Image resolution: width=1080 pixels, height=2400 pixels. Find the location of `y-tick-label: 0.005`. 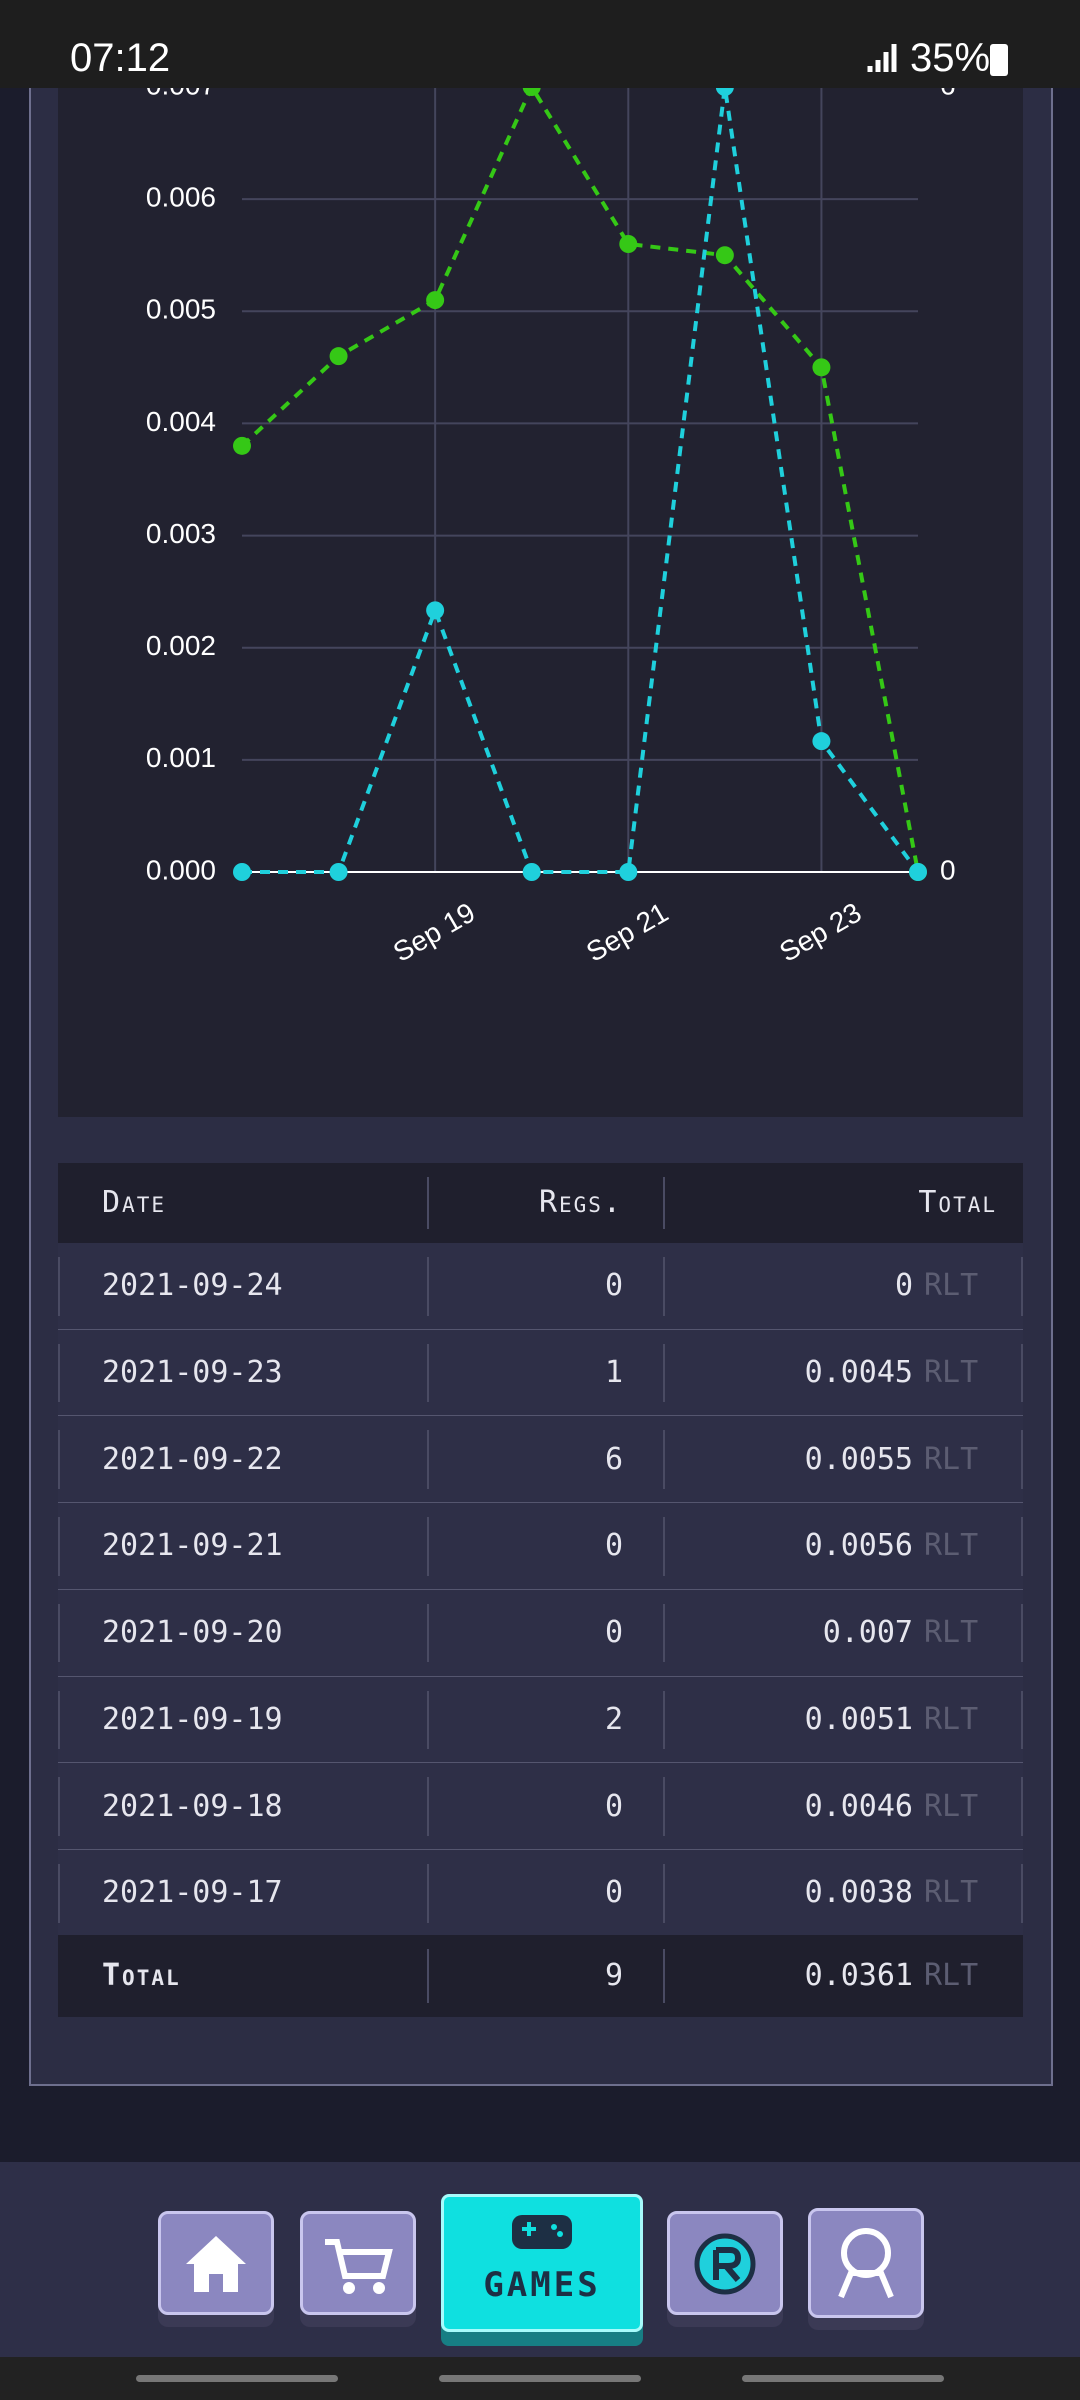

y-tick-label: 0.005 is located at coordinates (181, 309).